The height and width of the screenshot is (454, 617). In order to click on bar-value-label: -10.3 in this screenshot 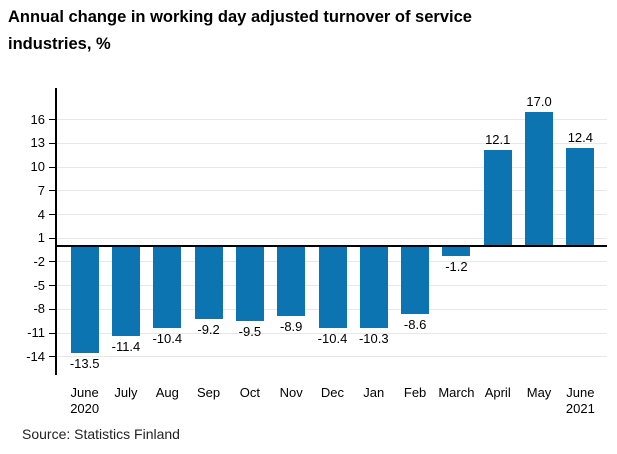, I will do `click(373, 338)`.